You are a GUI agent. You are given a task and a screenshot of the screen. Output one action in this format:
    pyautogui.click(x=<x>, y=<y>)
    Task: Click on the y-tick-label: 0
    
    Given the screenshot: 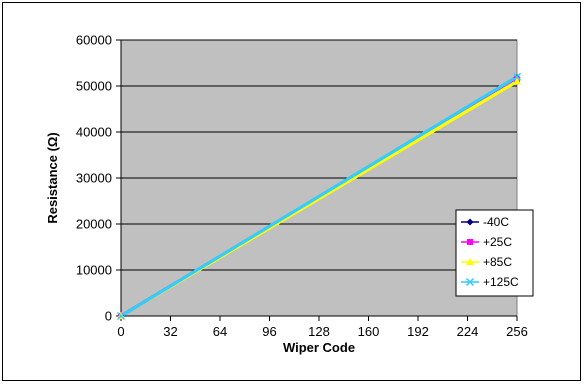 What is the action you would take?
    pyautogui.click(x=108, y=316)
    